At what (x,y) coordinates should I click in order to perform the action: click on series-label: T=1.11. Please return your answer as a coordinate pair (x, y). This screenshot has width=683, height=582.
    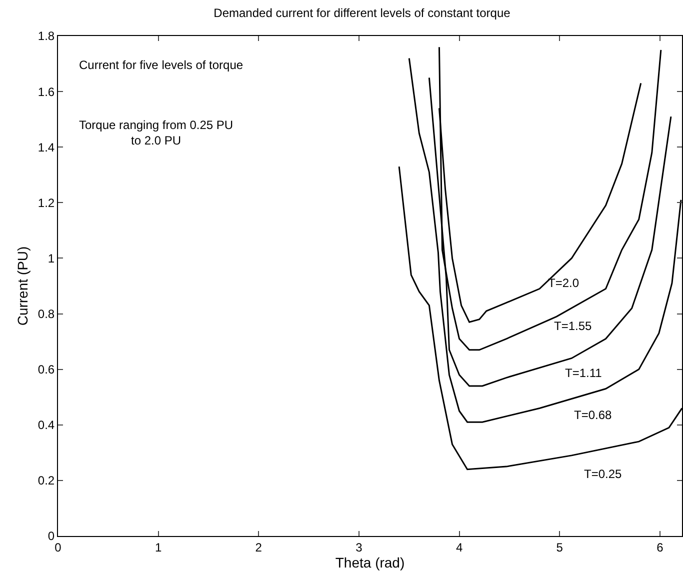
    Looking at the image, I should click on (583, 373).